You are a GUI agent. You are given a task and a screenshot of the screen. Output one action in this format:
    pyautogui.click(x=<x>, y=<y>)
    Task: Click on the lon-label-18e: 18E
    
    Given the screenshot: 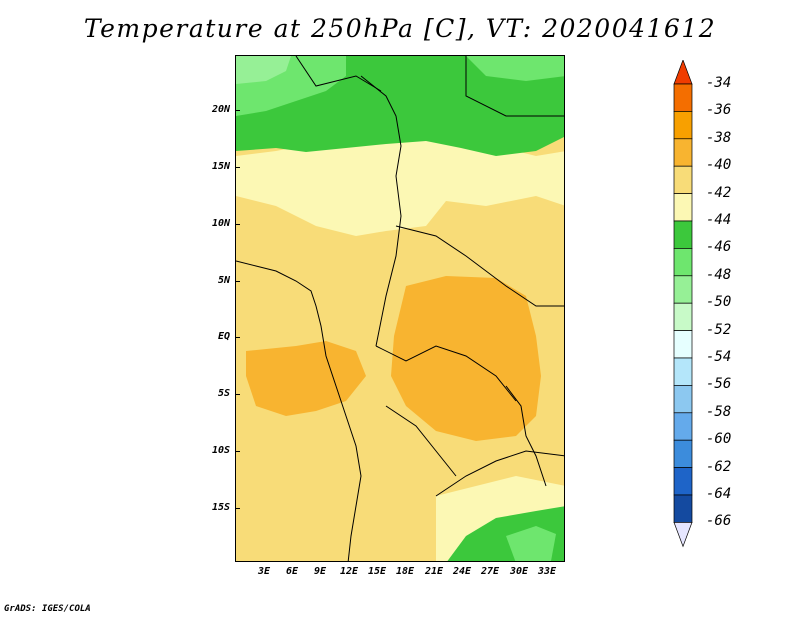 What is the action you would take?
    pyautogui.click(x=405, y=571)
    